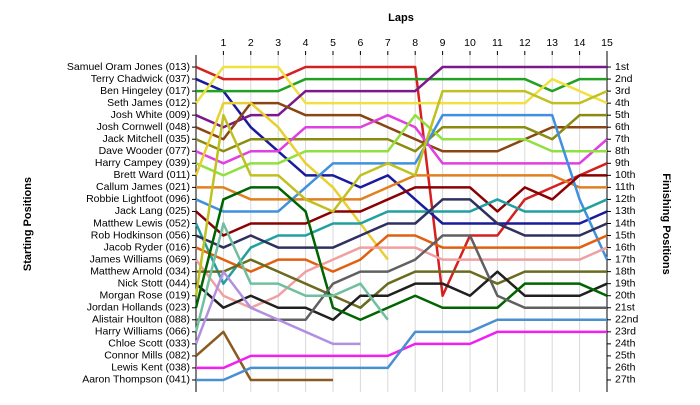  I want to click on x-tick-label: 5, so click(333, 43).